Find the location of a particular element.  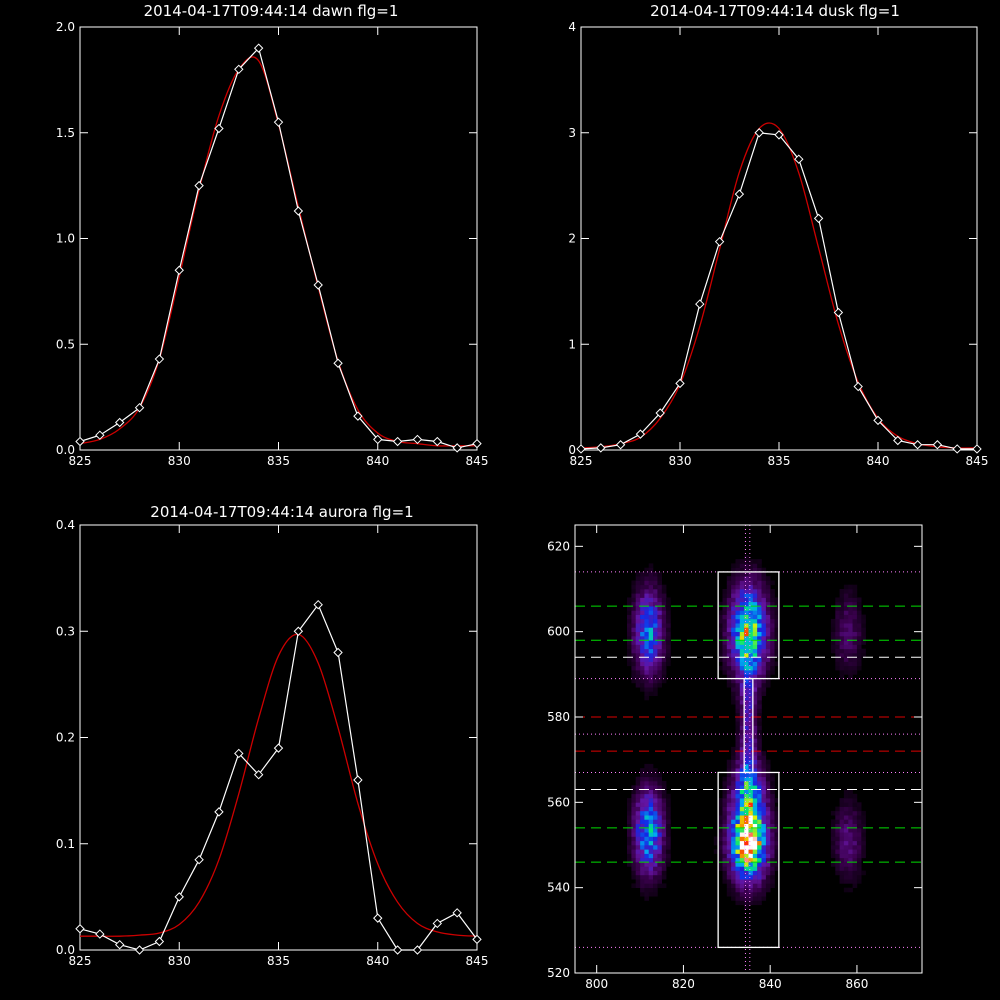

aurora-series is located at coordinates (278, 777).